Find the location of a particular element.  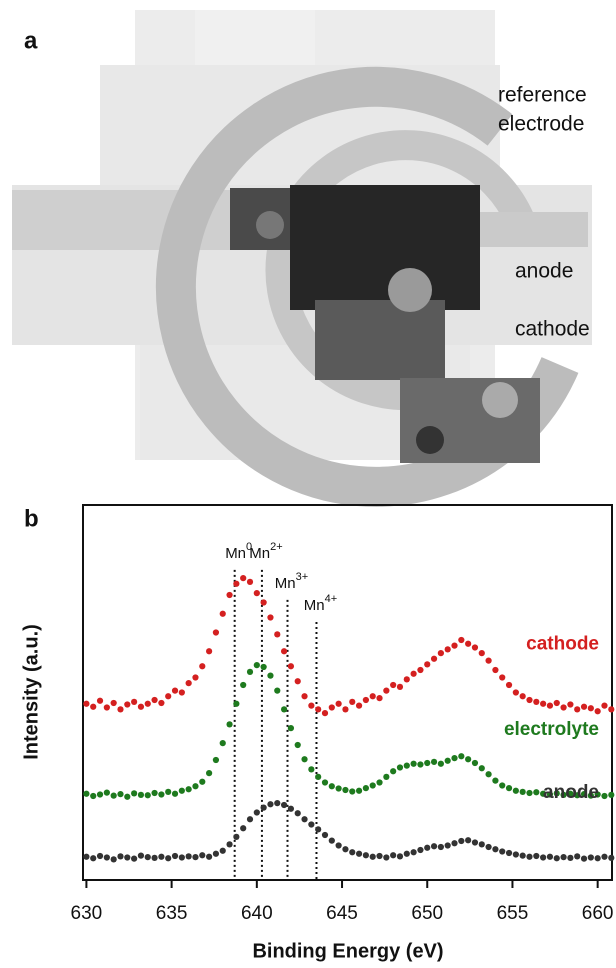

charge: 2+ is located at coordinates (276, 547).